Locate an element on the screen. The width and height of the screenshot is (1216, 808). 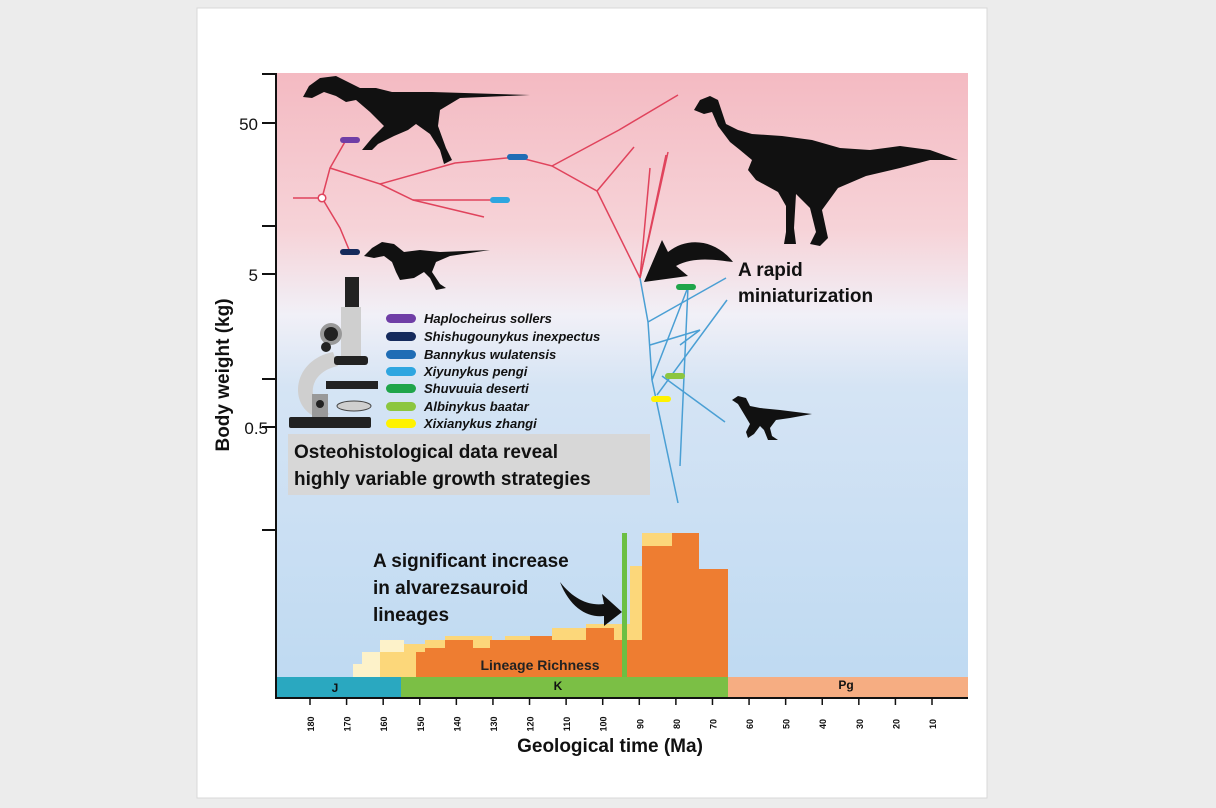
x-axis-label: Geological time (Ma) is located at coordinates (610, 746).